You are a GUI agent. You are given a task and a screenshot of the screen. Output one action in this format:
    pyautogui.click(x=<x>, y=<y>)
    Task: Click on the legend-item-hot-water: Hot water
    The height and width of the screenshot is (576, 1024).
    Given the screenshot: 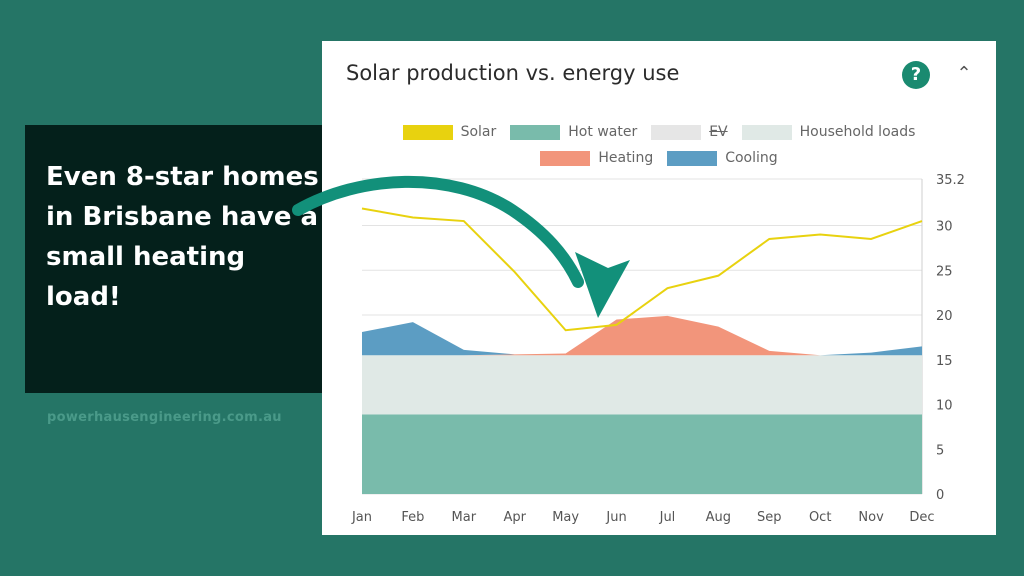 What is the action you would take?
    pyautogui.click(x=573, y=132)
    